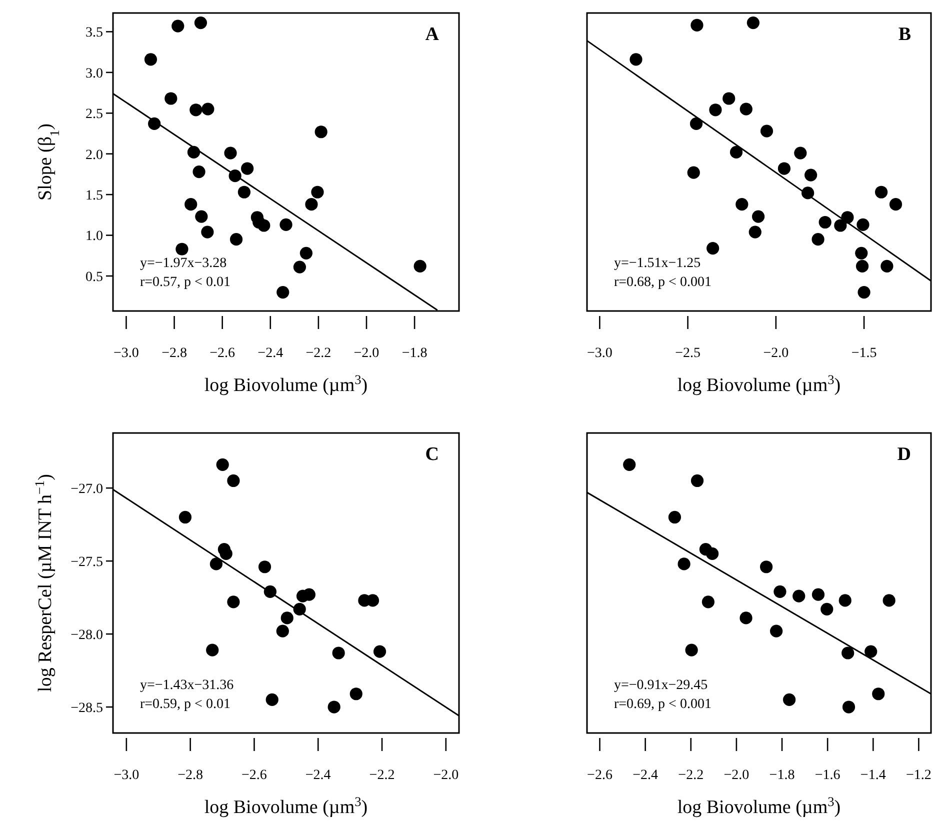 This screenshot has height=824, width=935. I want to click on annotation: y=−1.43x−31.36, so click(187, 685).